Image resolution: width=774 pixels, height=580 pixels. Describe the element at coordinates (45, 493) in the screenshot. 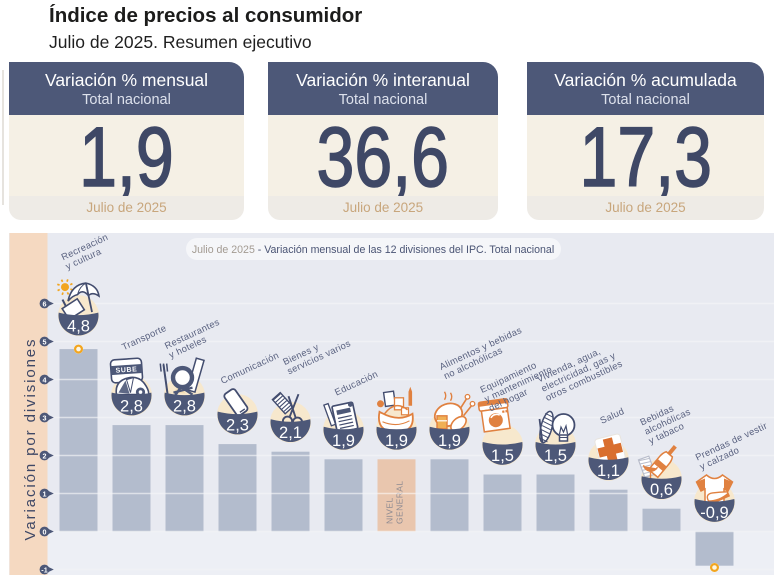

I see `svg-text: 1` at that location.